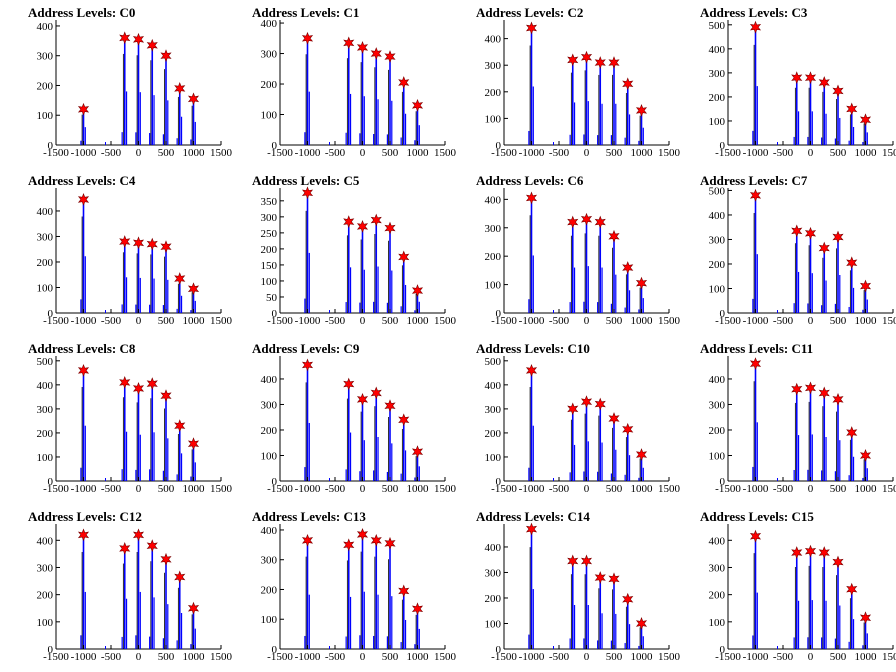 Image resolution: width=896 pixels, height=672 pixels. What do you see at coordinates (533, 516) in the screenshot?
I see `chart-title: Address Levels: C14` at bounding box center [533, 516].